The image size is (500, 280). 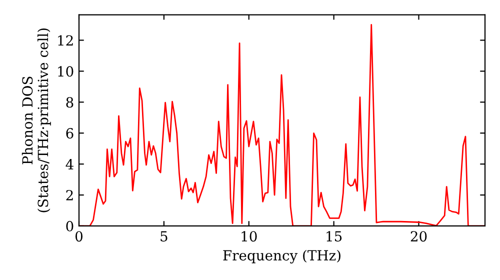 I want to click on y-tick-label: 8, so click(x=70, y=102).